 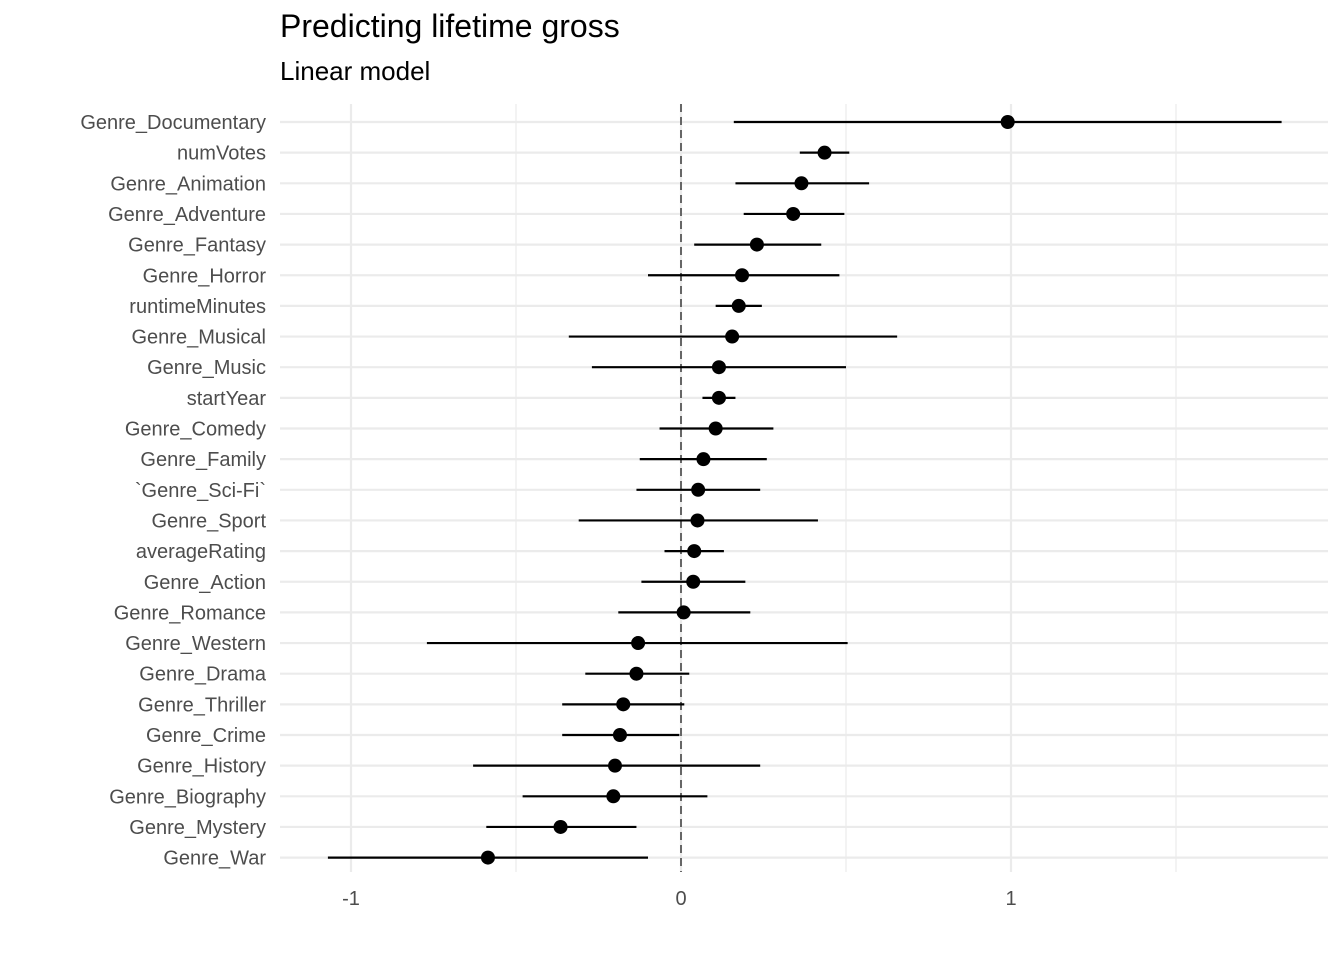 What do you see at coordinates (201, 767) in the screenshot?
I see `y-tick-label: Genre_History` at bounding box center [201, 767].